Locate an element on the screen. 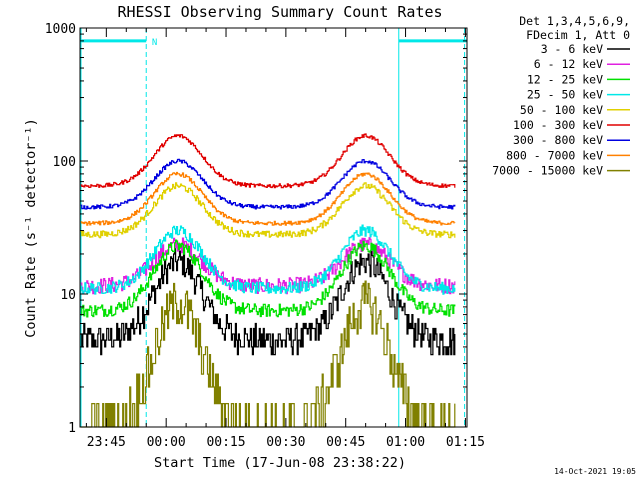 The height and width of the screenshot is (480, 640). x-tick-label: 00:45 is located at coordinates (345, 442).